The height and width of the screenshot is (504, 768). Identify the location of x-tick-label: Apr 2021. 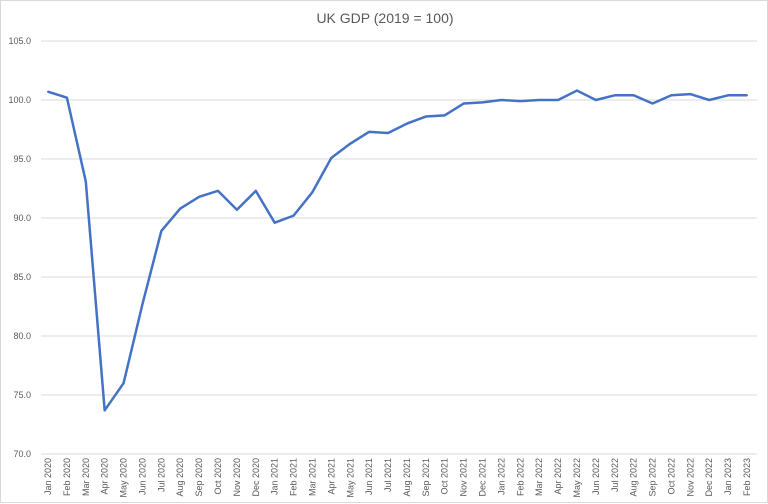
(331, 476).